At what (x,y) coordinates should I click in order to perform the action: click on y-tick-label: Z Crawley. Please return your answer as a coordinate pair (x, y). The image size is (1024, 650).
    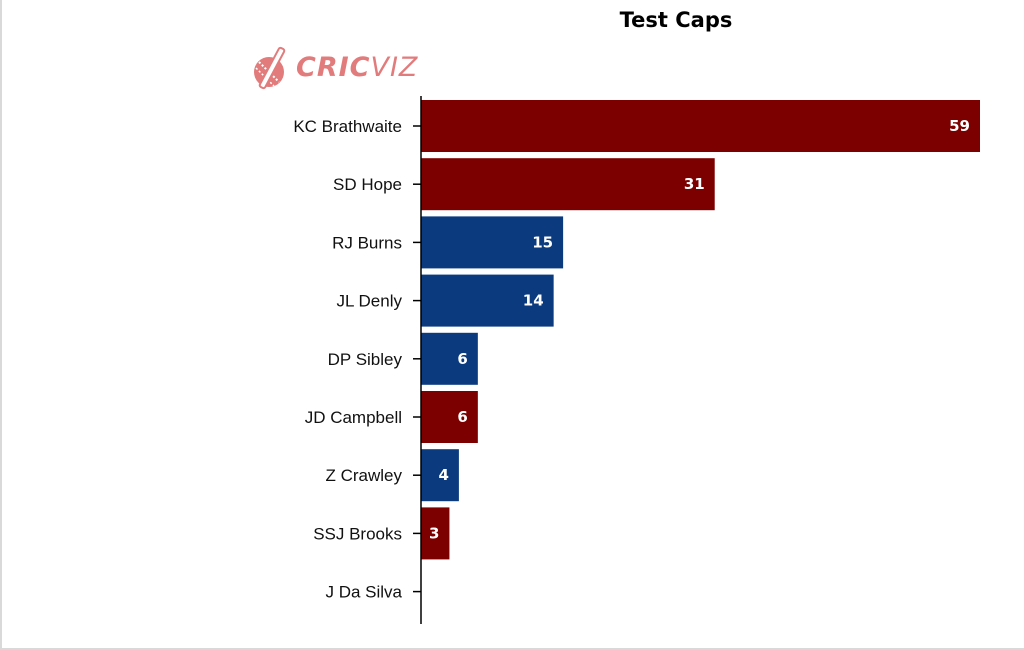
    Looking at the image, I should click on (363, 475).